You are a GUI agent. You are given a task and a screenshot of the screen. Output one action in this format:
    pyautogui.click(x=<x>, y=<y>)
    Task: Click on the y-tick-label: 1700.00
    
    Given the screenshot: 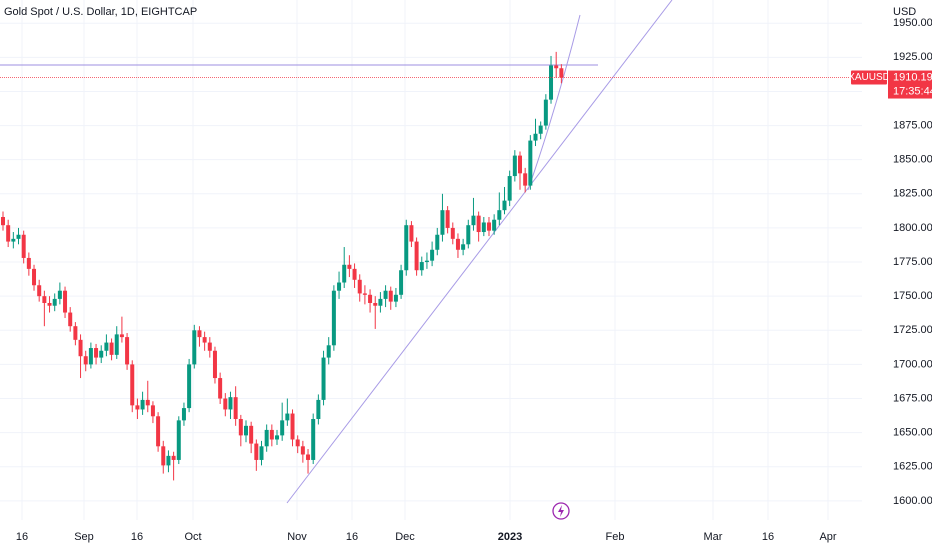 What is the action you would take?
    pyautogui.click(x=912, y=364)
    